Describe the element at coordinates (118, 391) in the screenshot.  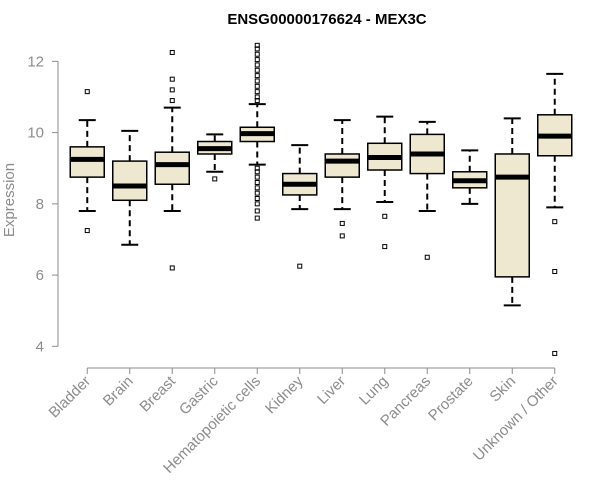
I see `x-tick-label: Brain` at that location.